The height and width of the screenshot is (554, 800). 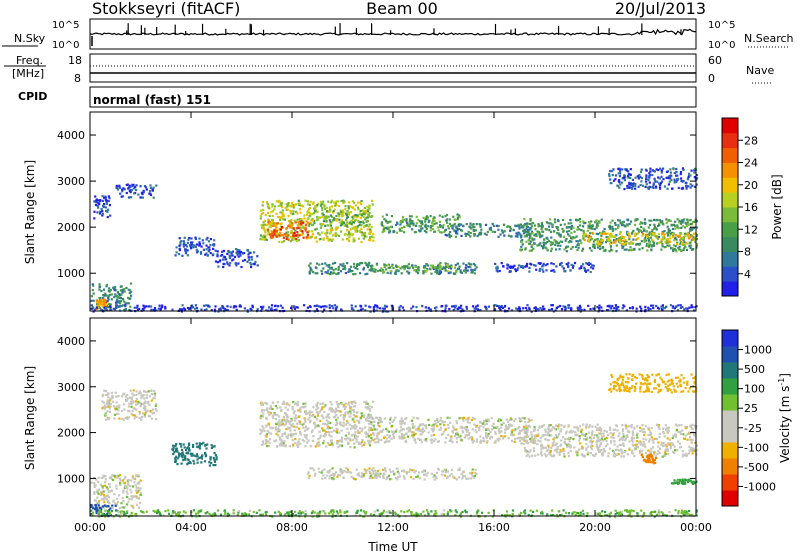 I want to click on y-tick-label: 2000, so click(x=71, y=227).